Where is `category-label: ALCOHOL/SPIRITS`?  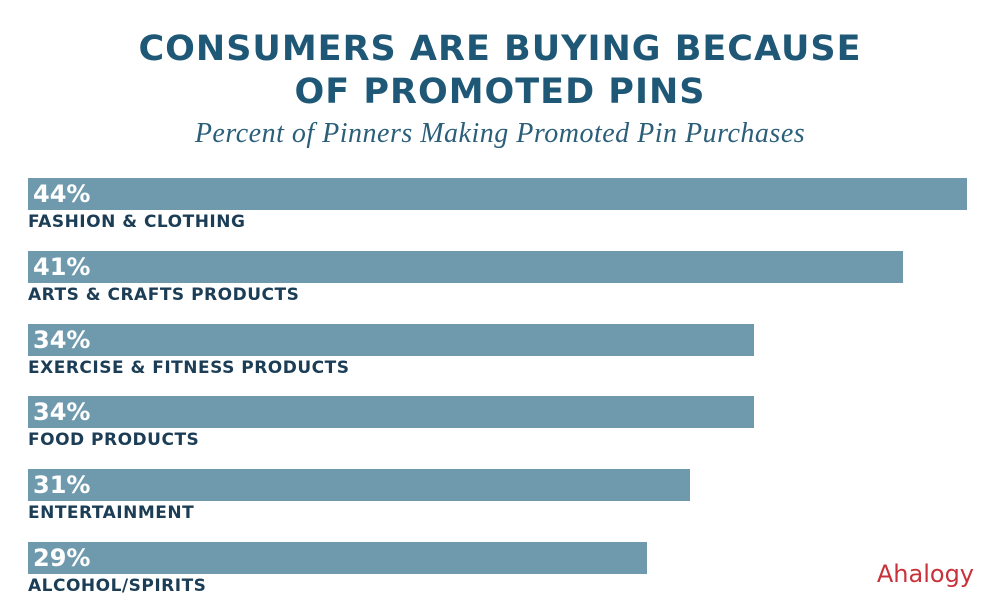
category-label: ALCOHOL/SPIRITS is located at coordinates (117, 586).